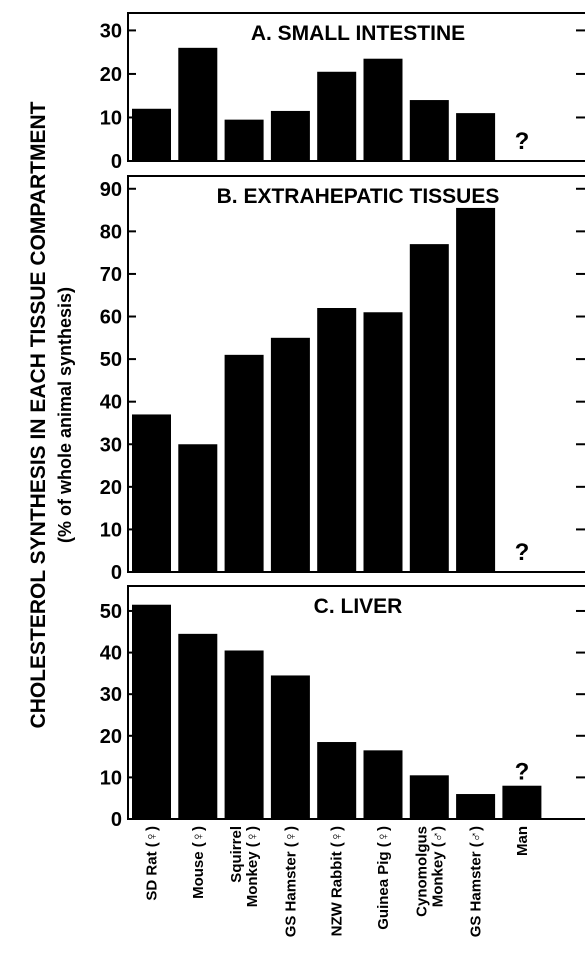  Describe the element at coordinates (421, 871) in the screenshot. I see `x-category-label: Cynomolgus` at that location.